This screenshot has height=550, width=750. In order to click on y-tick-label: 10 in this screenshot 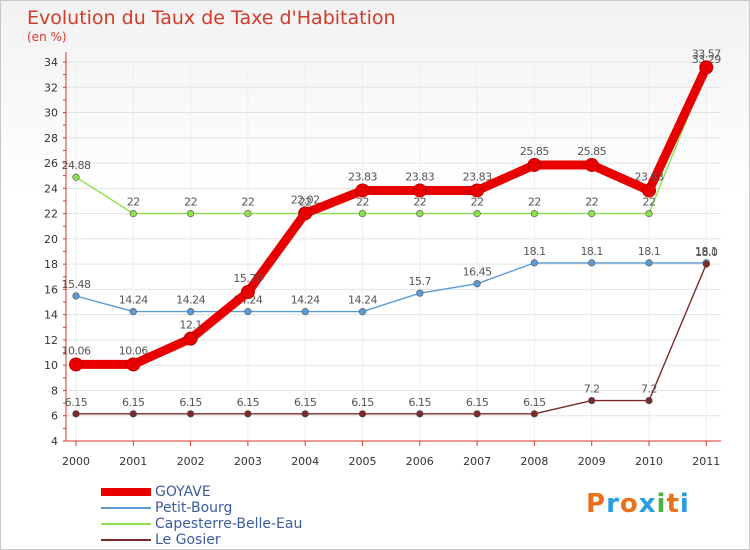, I will do `click(51, 365)`.